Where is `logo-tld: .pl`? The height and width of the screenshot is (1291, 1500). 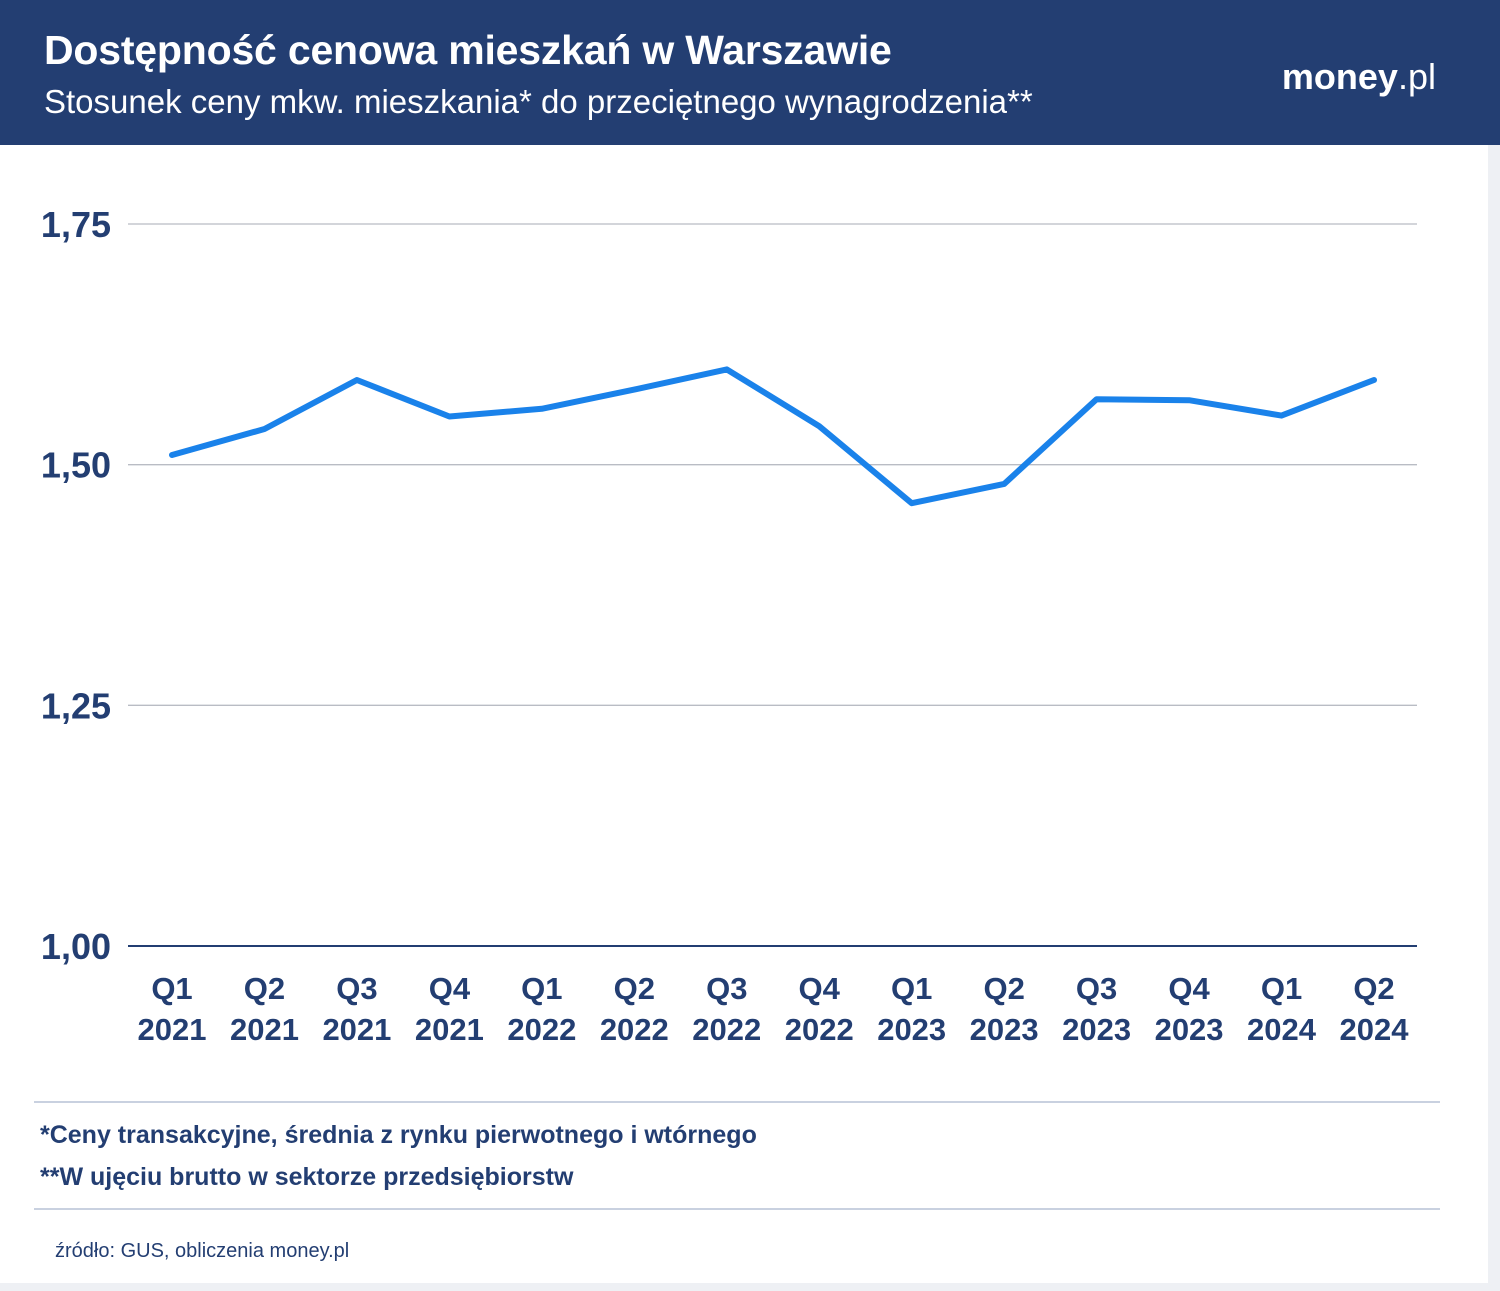
logo-tld: .pl is located at coordinates (1416, 76).